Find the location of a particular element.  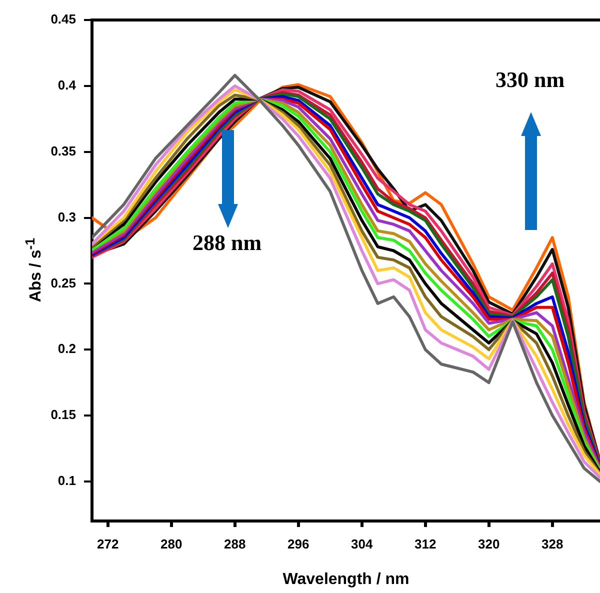

x-tick-label: 296 is located at coordinates (299, 544).